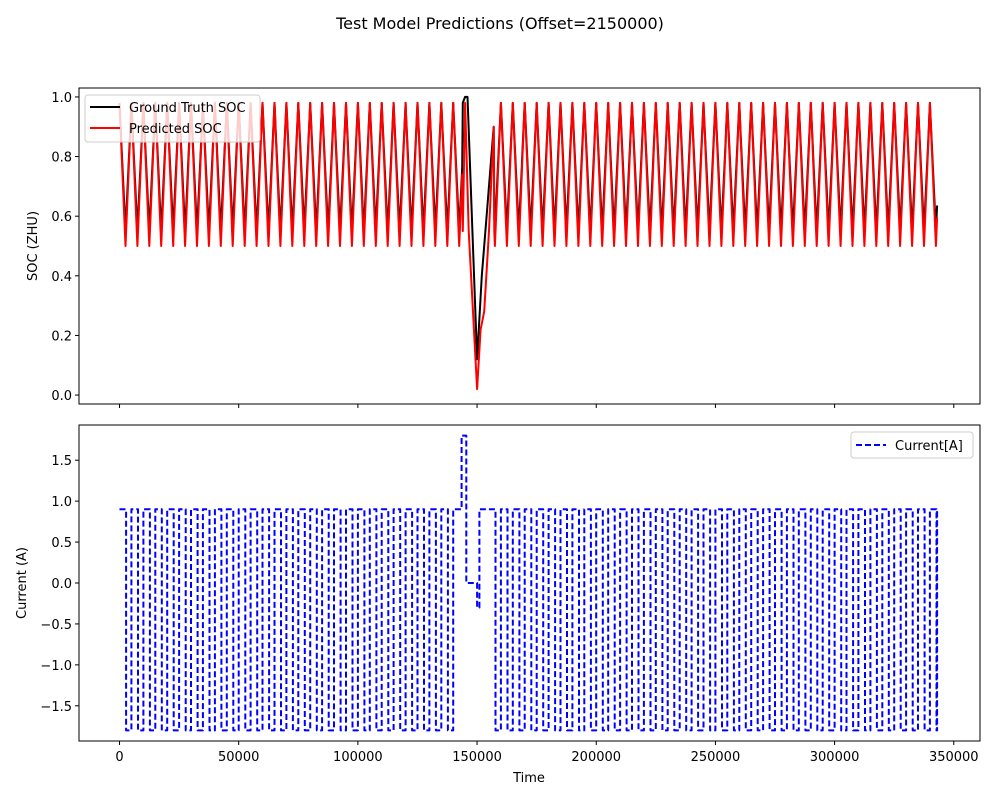 The image size is (1000, 800). What do you see at coordinates (358, 757) in the screenshot?
I see `current-x-tick-label: 100000` at bounding box center [358, 757].